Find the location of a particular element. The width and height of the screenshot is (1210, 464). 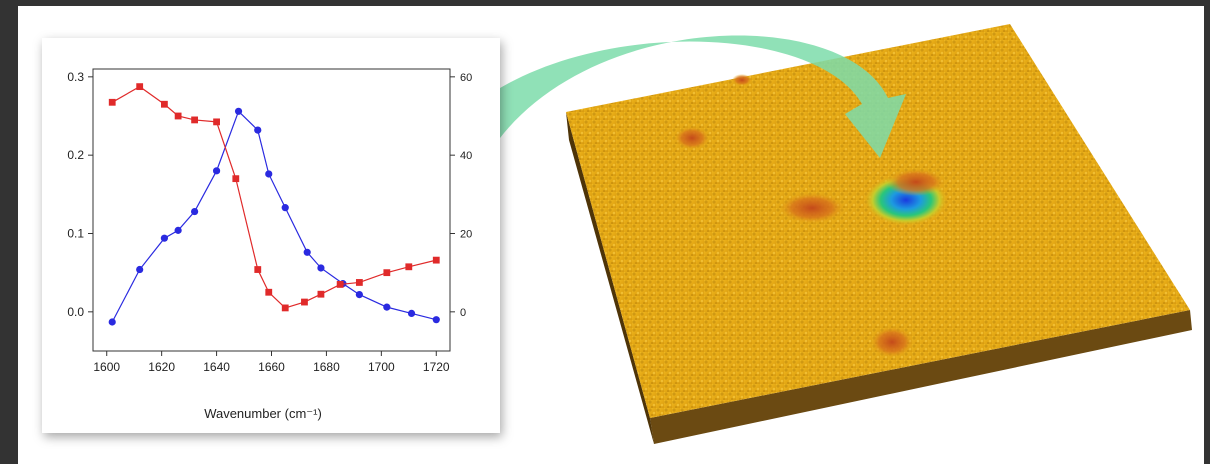

x-tick-label: 1720 is located at coordinates (436, 367).